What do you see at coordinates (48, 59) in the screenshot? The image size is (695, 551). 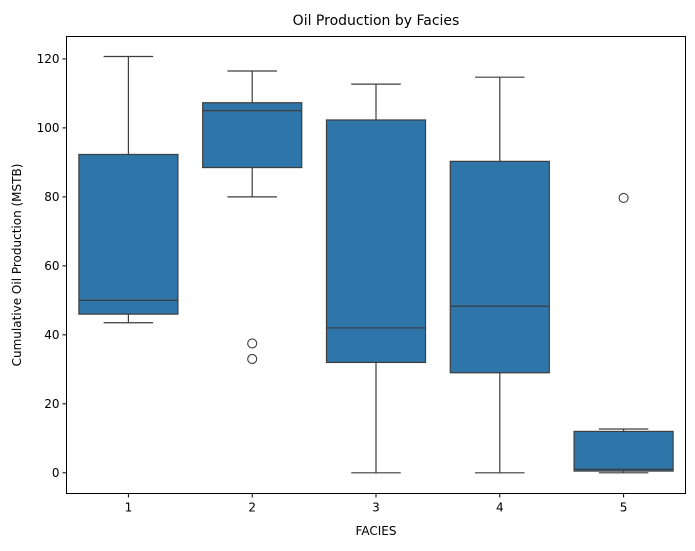 I see `y-tick-label: 120` at bounding box center [48, 59].